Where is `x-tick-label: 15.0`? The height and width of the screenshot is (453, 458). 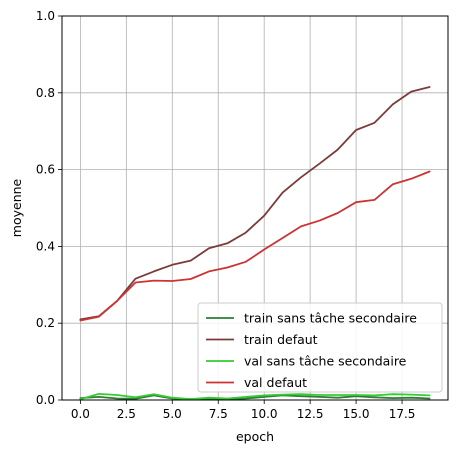 x-tick-label: 15.0 is located at coordinates (356, 414).